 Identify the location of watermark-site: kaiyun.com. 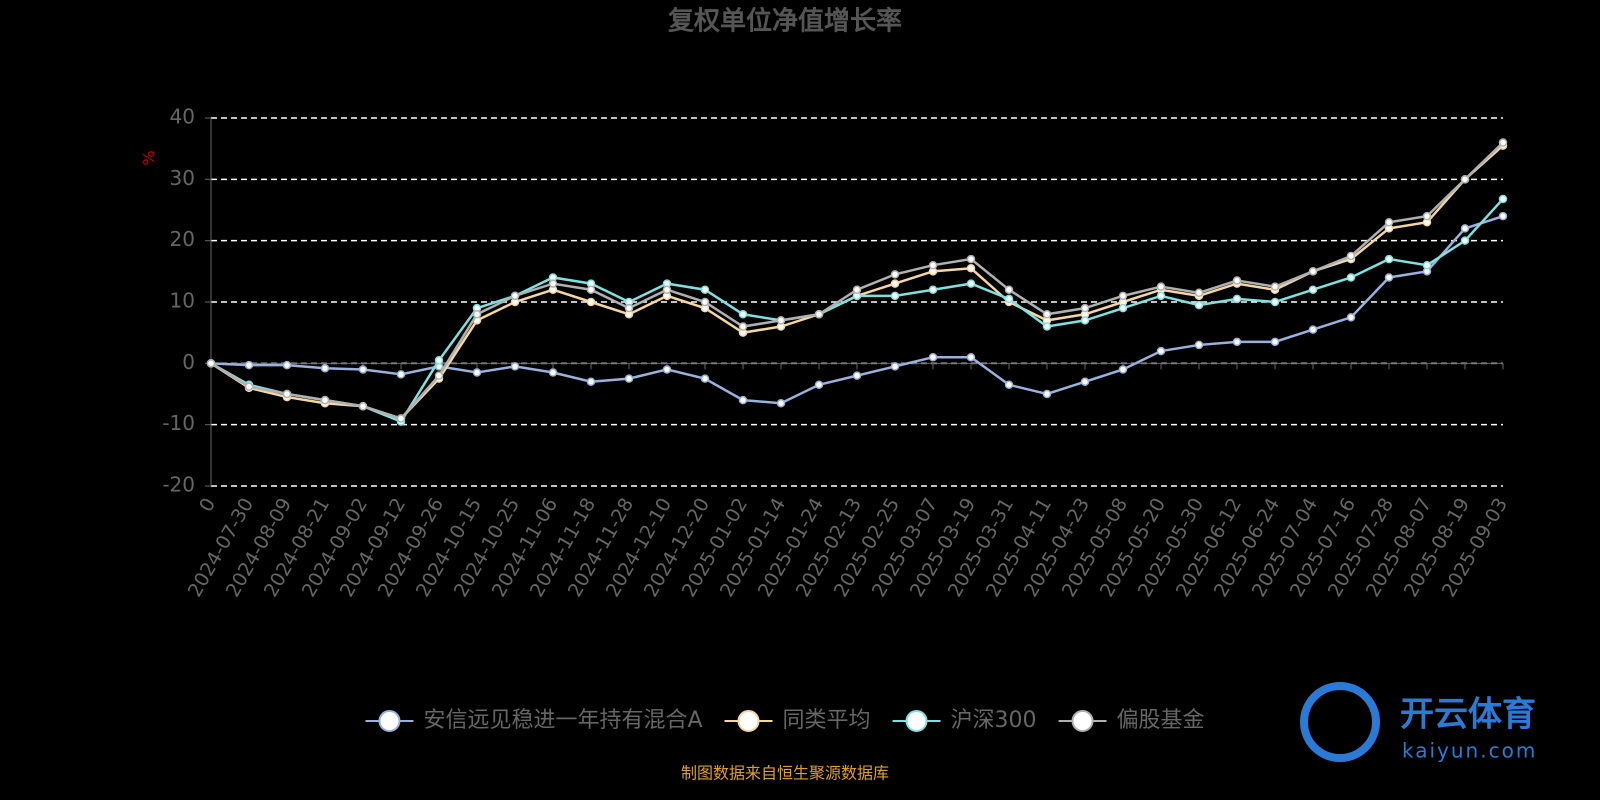
(1469, 751).